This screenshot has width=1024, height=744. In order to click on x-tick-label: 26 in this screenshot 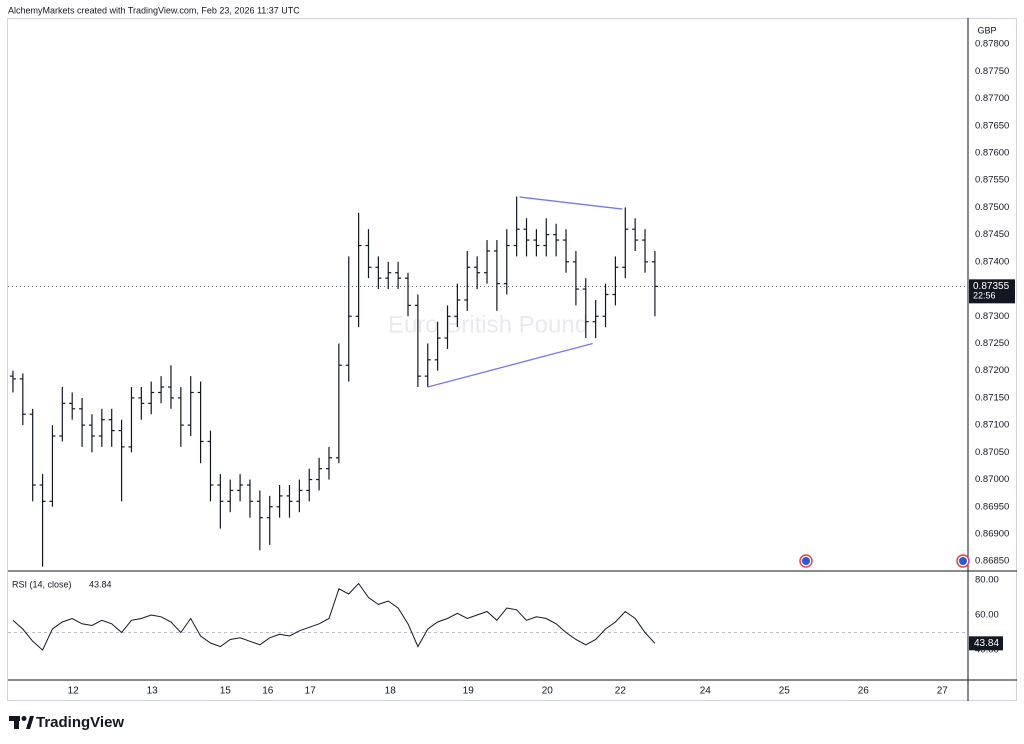, I will do `click(864, 691)`.